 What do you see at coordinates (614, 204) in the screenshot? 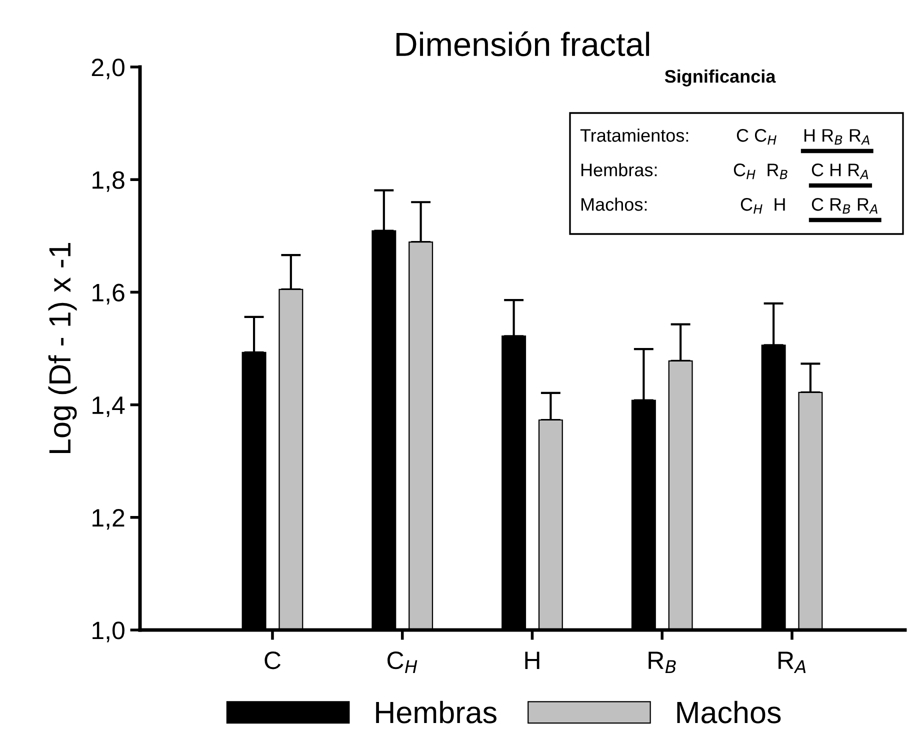
I see `annotation: Machos:` at bounding box center [614, 204].